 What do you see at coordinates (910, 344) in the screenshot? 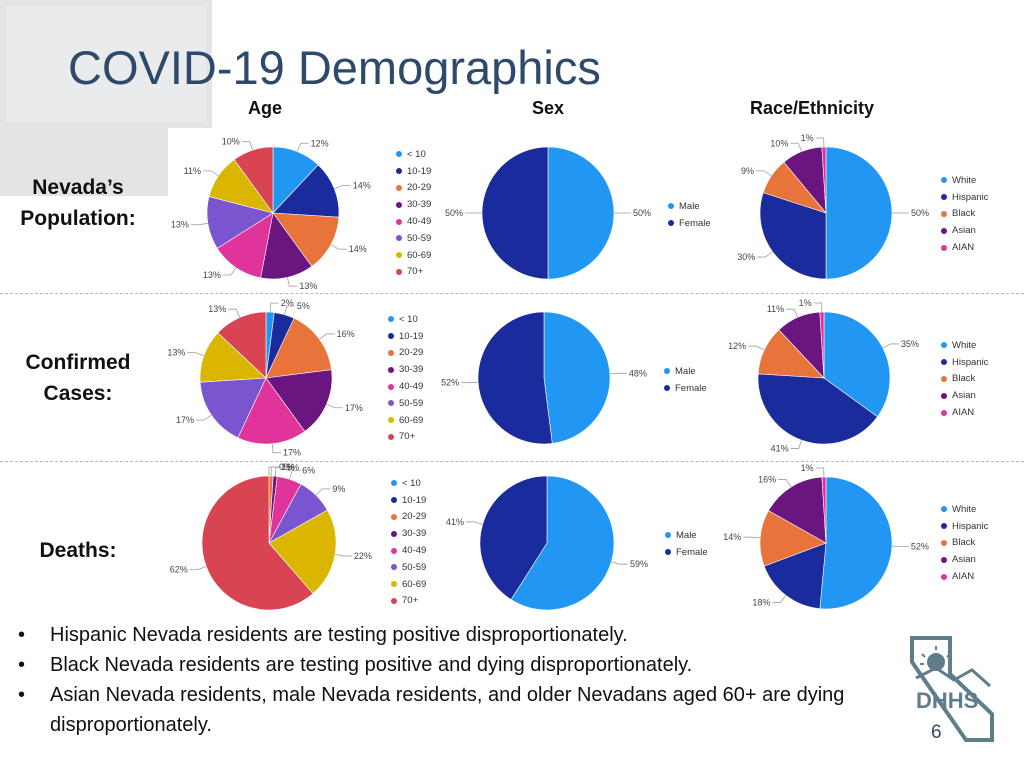
I see `data-label: 35%` at bounding box center [910, 344].